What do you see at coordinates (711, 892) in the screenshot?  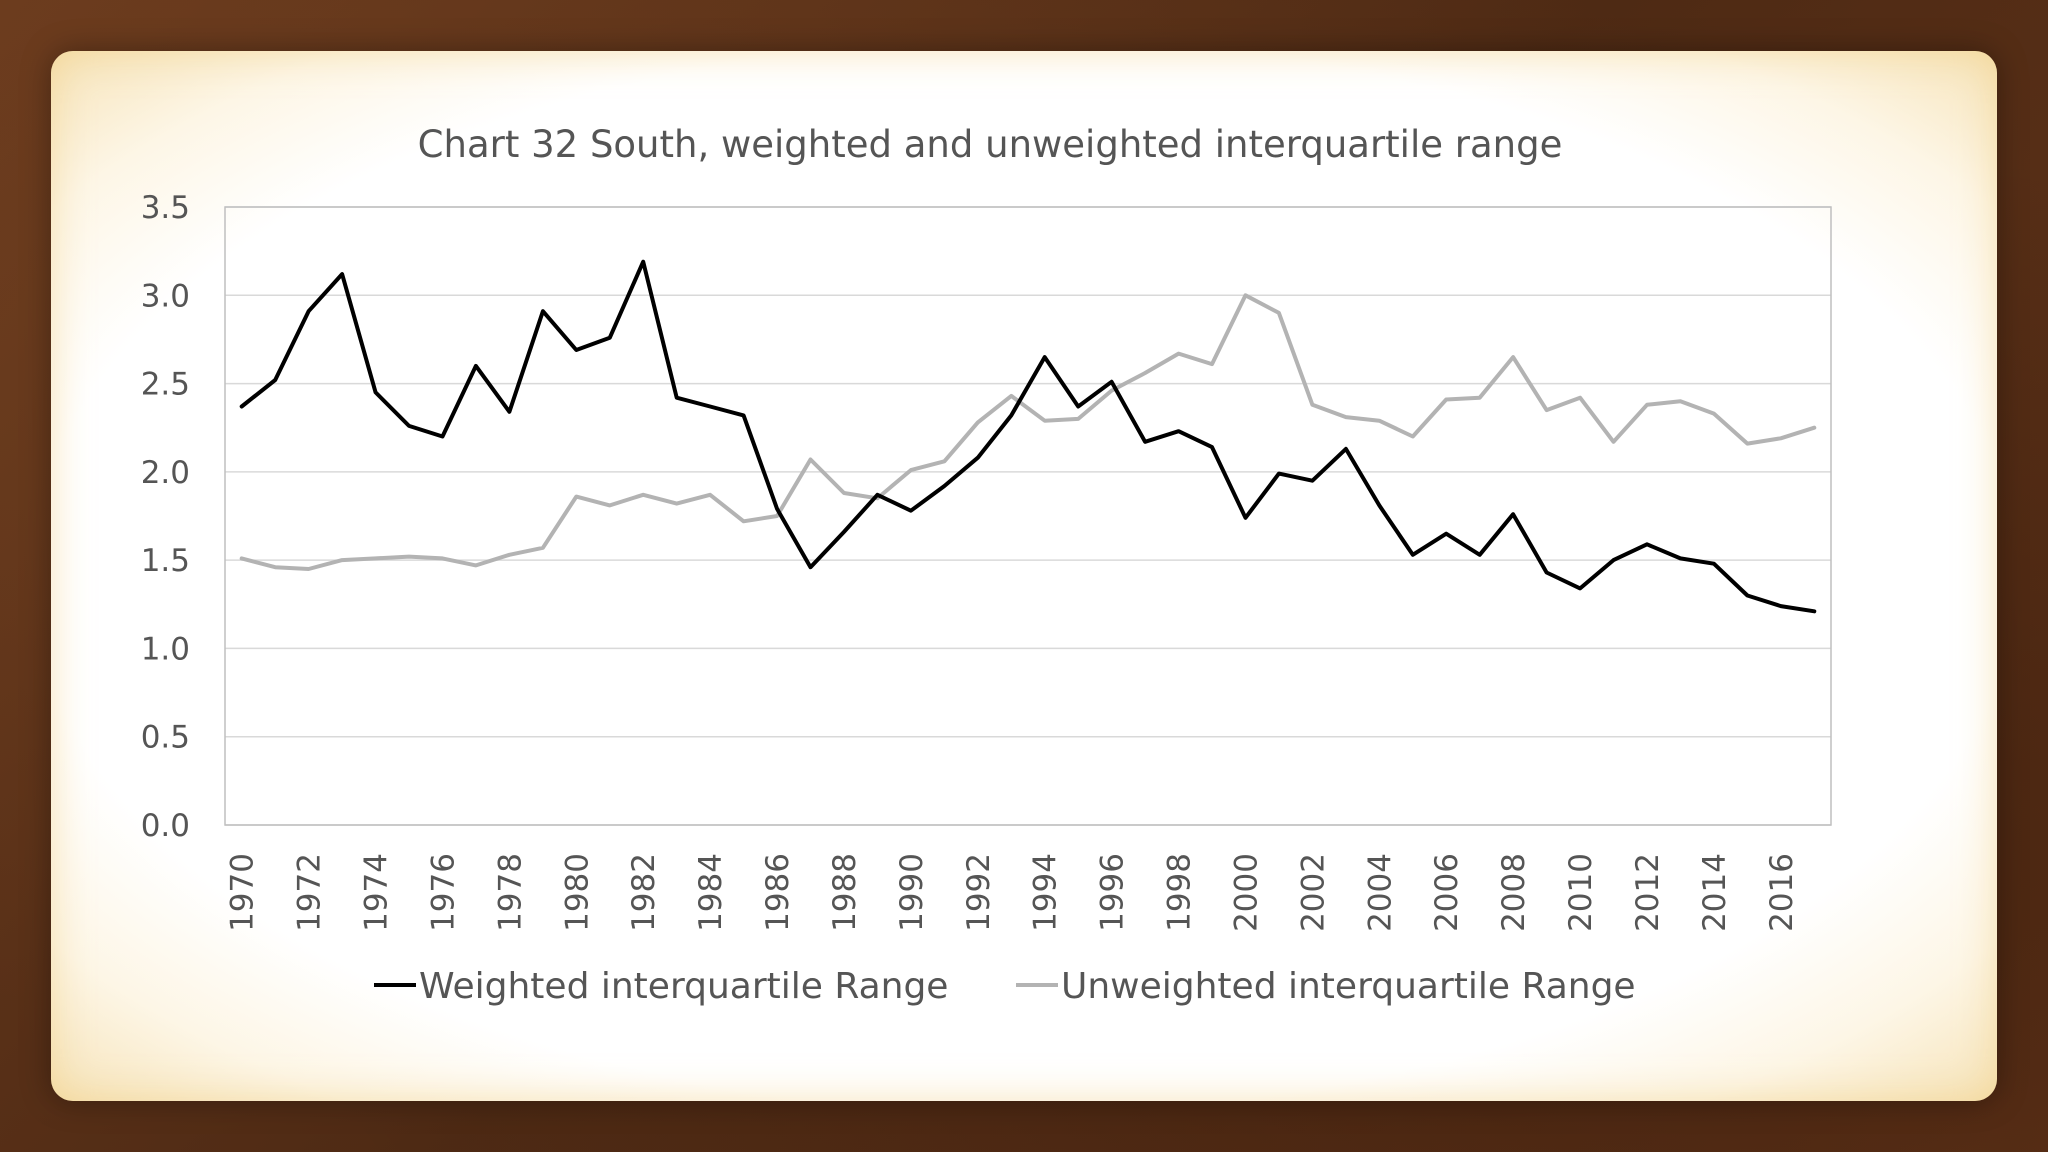 I see `x-tick-label: 1984` at bounding box center [711, 892].